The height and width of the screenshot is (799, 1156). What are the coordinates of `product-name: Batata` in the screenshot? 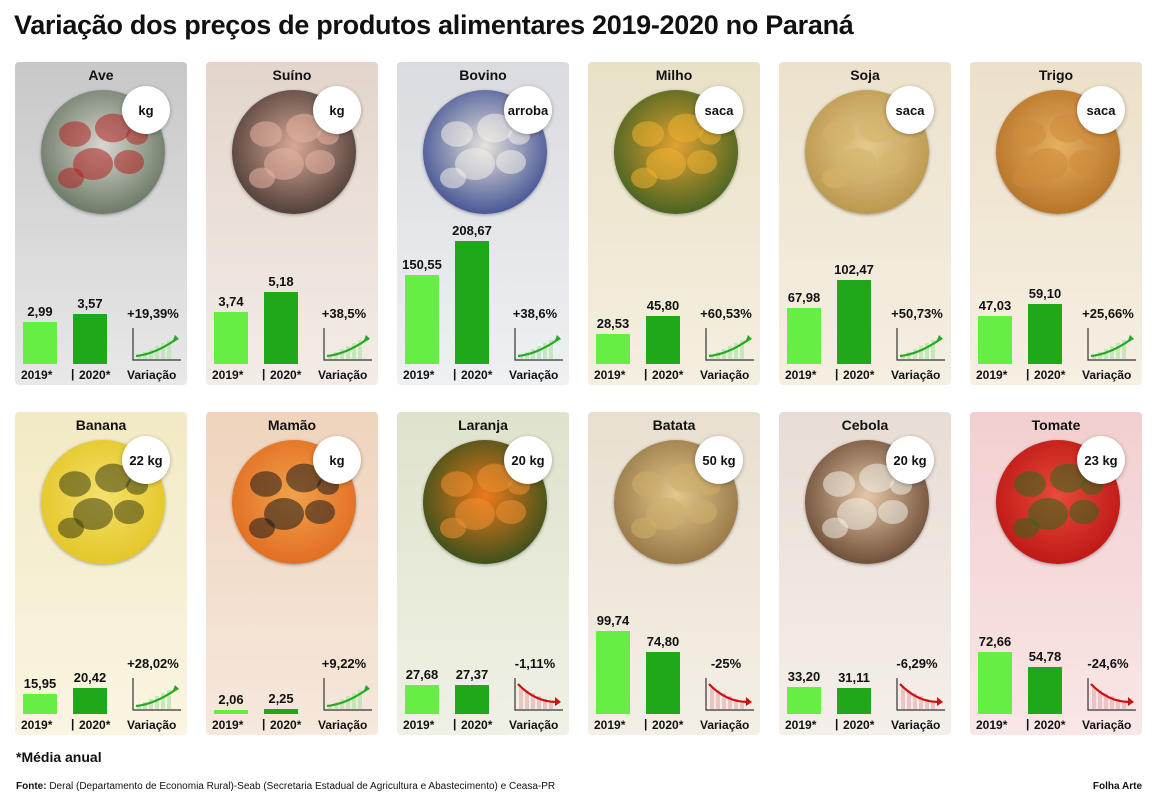 It's located at (674, 425).